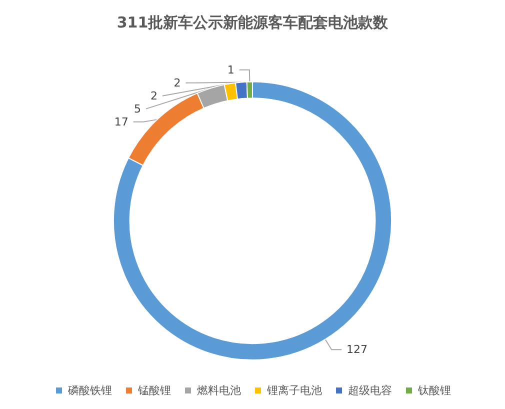 The image size is (505, 409). Describe the element at coordinates (89, 390) in the screenshot. I see `legend-label: 磷酸铁锂` at that location.